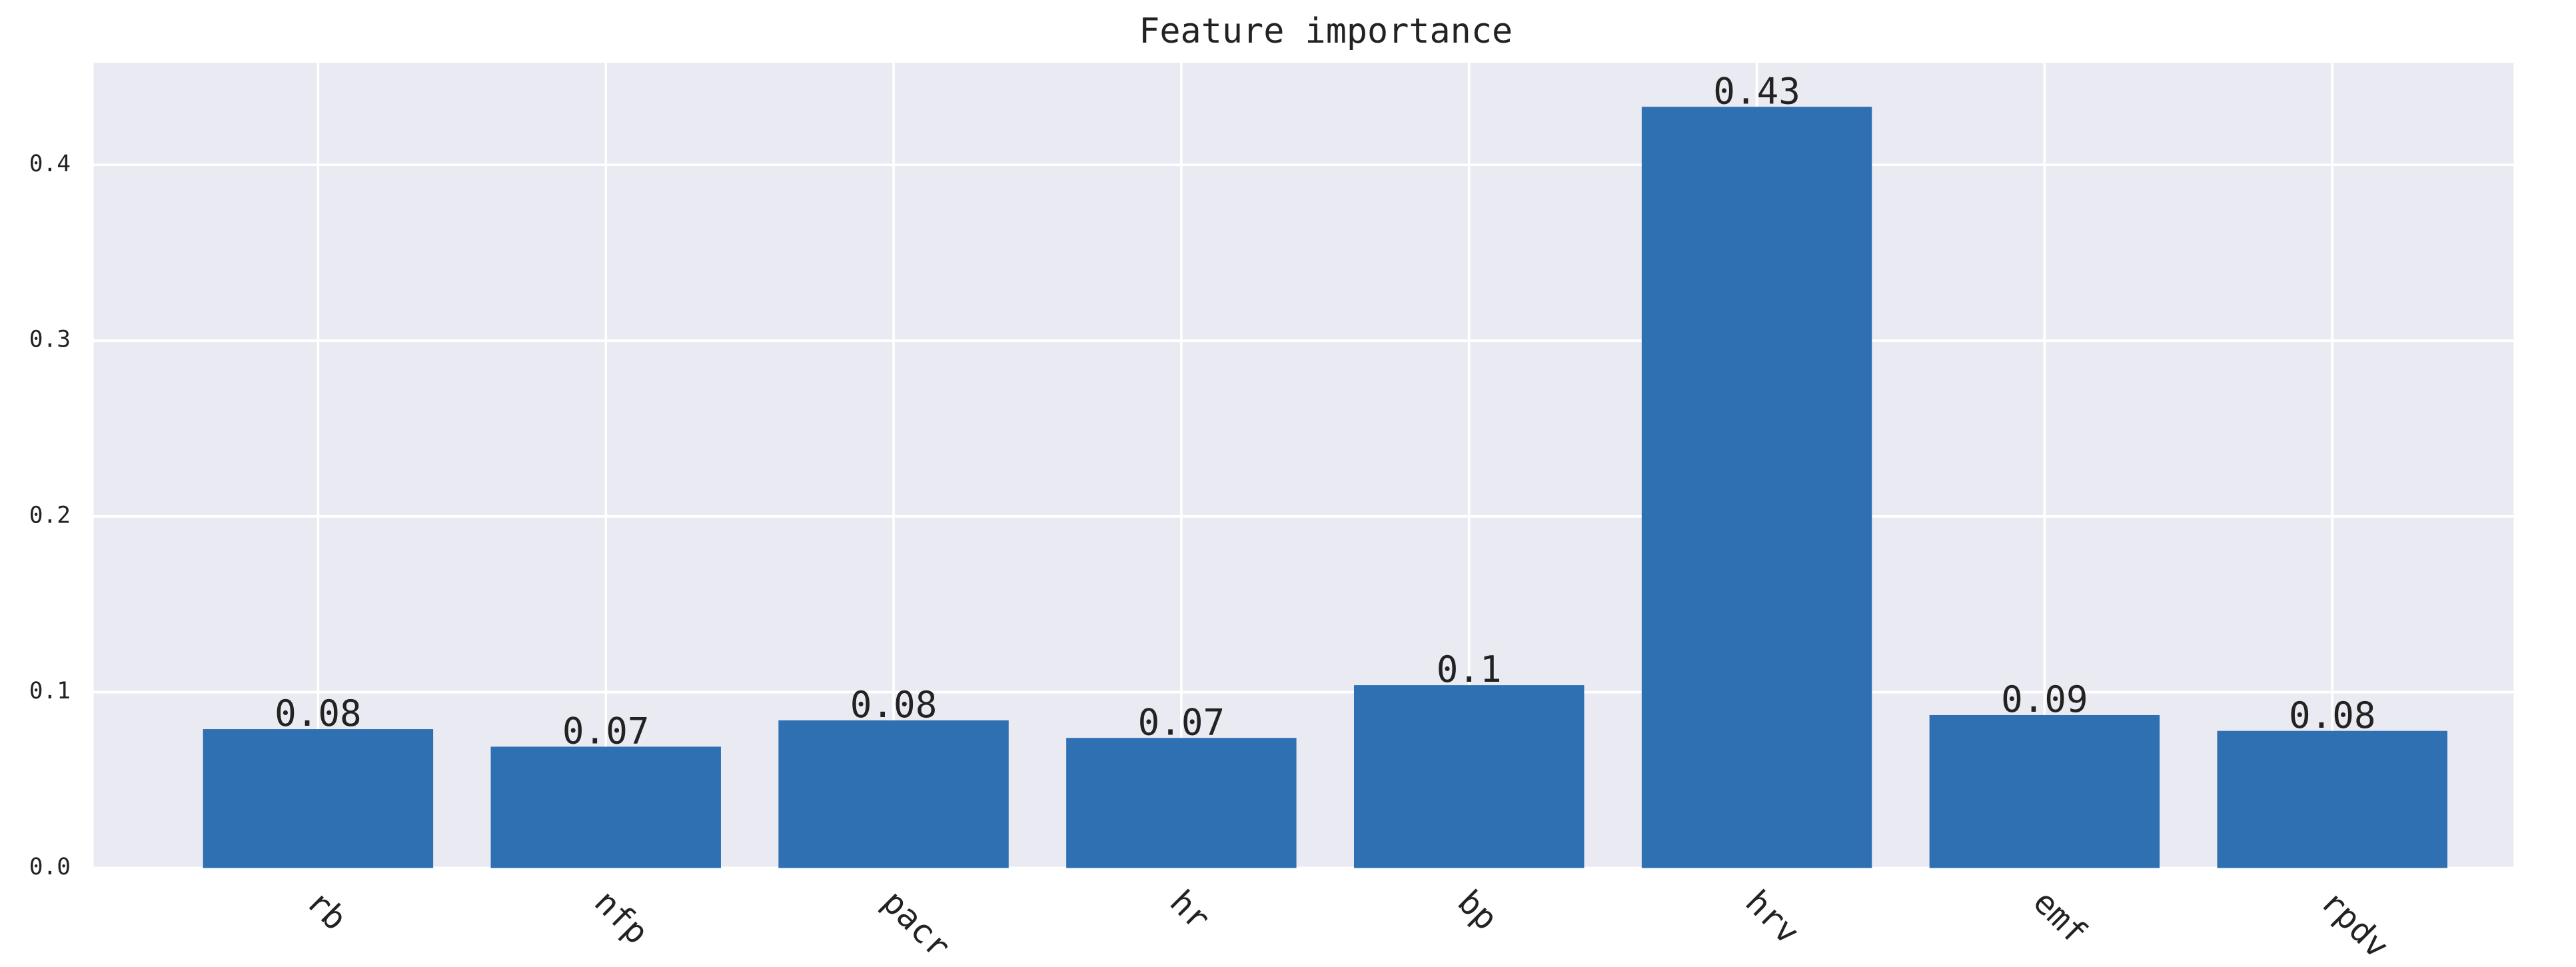  I want to click on x-tick-label: hrv, so click(1772, 917).